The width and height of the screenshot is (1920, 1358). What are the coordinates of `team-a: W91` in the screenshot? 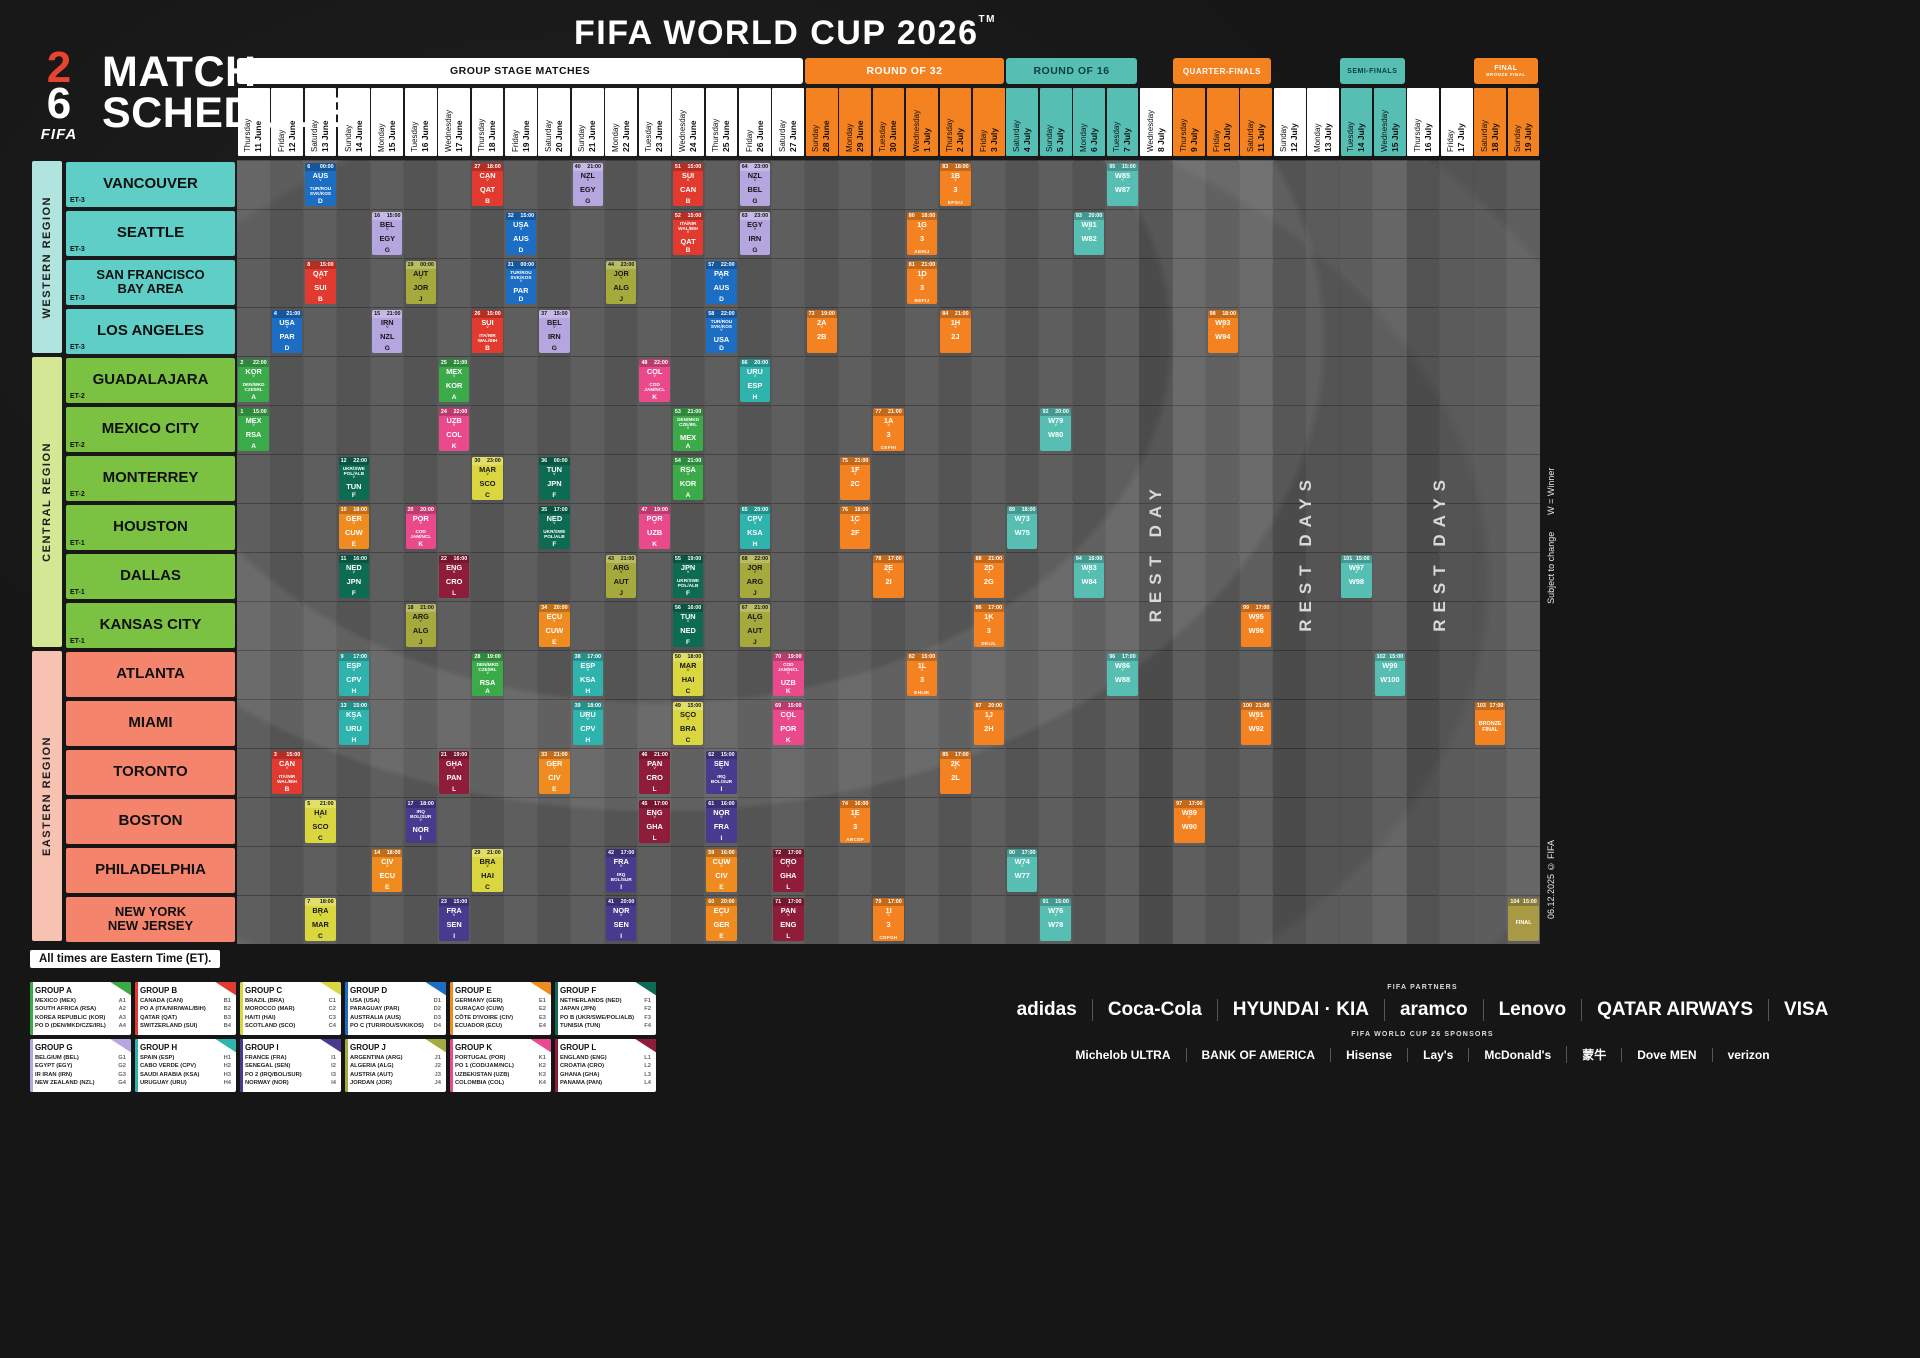 It's located at (1256, 714).